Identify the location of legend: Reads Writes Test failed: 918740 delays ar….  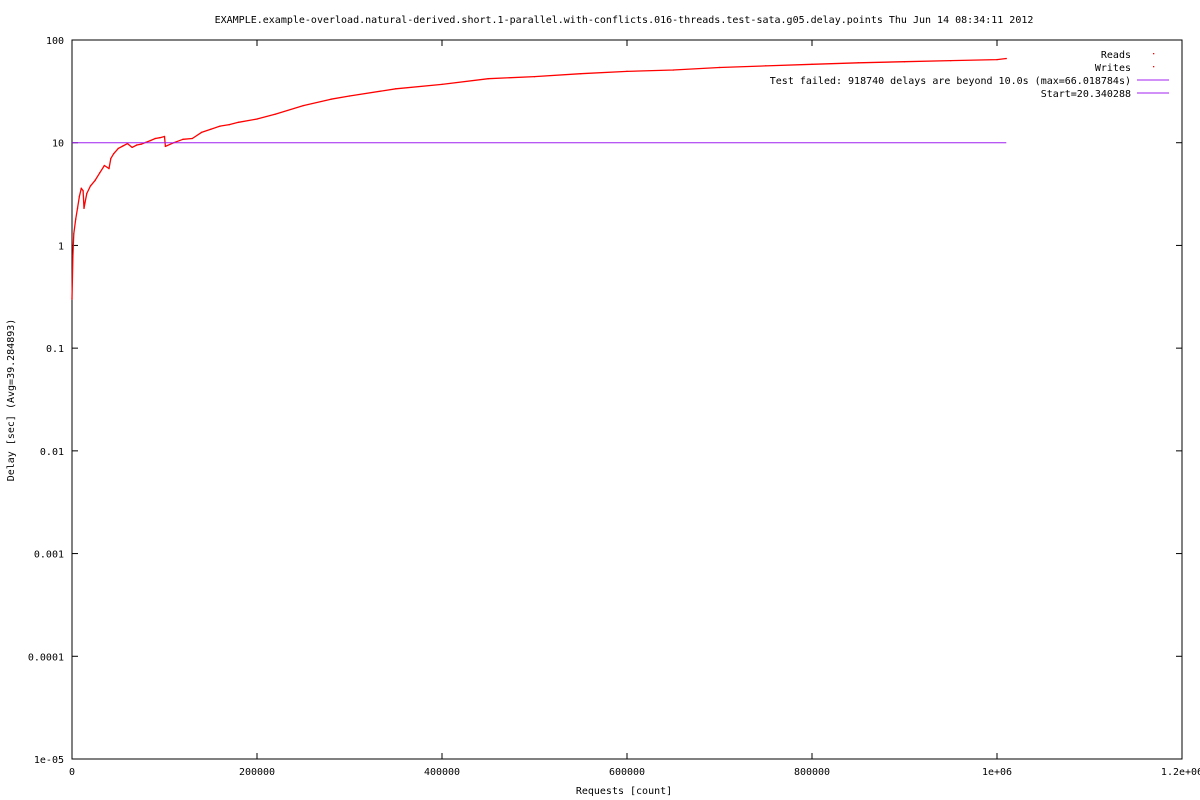
(969, 75).